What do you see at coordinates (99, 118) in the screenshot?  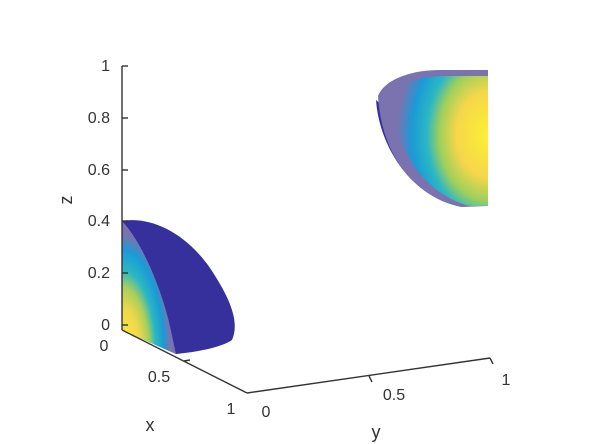 I see `z-tick-label: 0.8` at bounding box center [99, 118].